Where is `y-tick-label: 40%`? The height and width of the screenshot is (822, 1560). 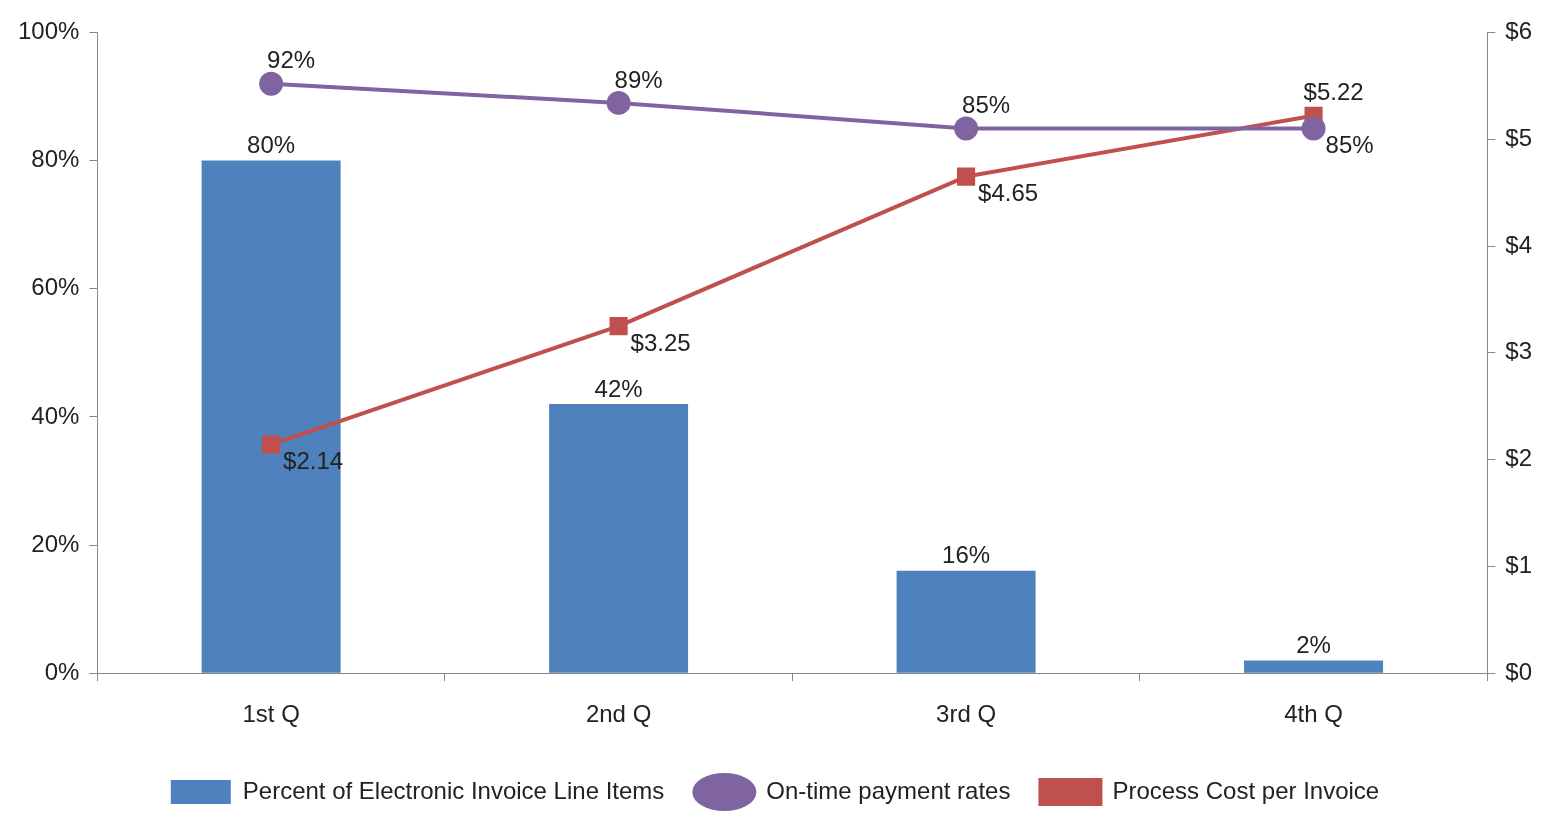 y-tick-label: 40% is located at coordinates (55, 415).